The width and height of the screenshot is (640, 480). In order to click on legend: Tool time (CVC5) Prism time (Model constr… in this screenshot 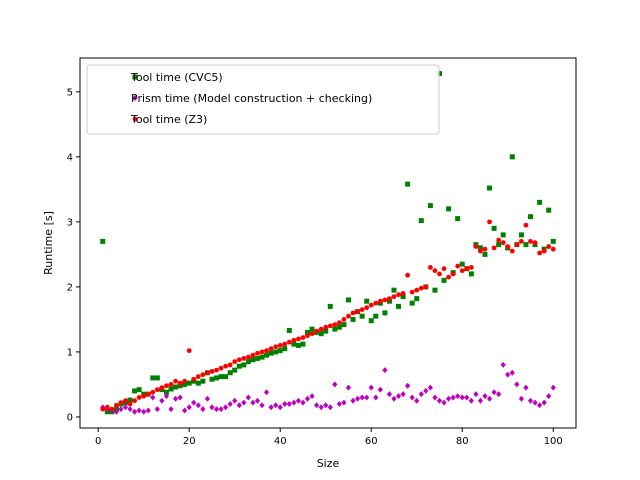, I will do `click(263, 99)`.